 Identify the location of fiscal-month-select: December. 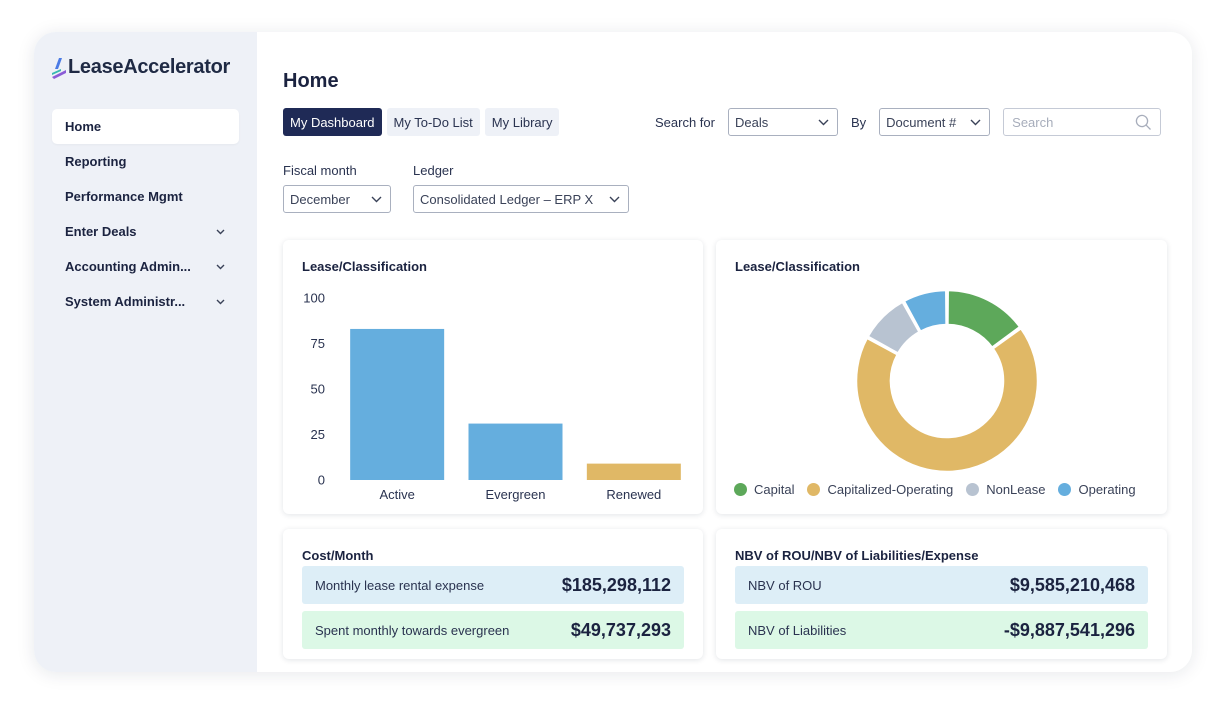
(337, 199).